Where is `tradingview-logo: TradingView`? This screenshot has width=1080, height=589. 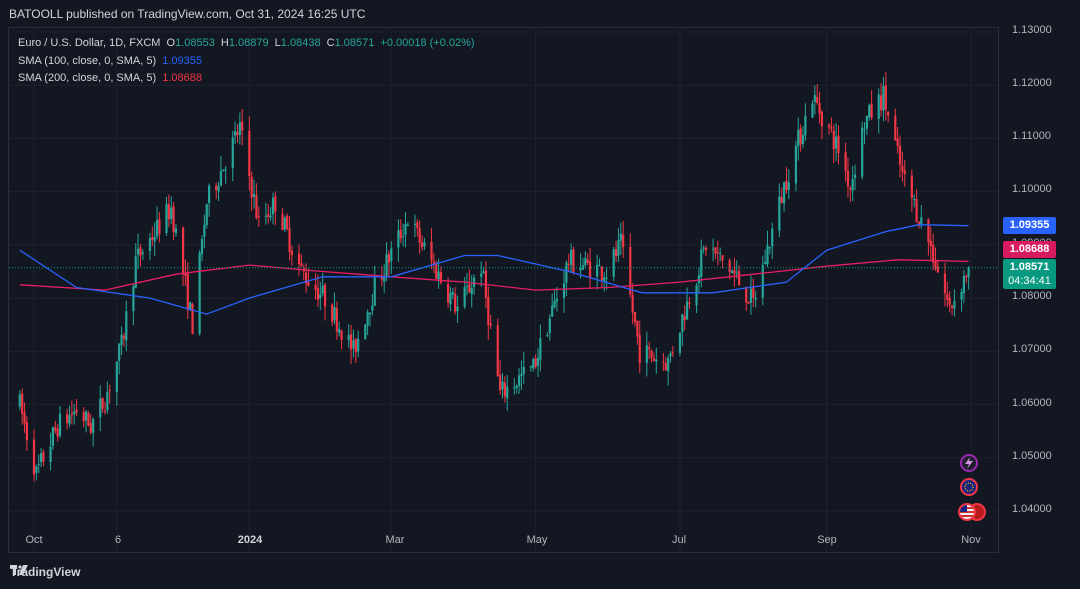
tradingview-logo: TradingView is located at coordinates (45, 572).